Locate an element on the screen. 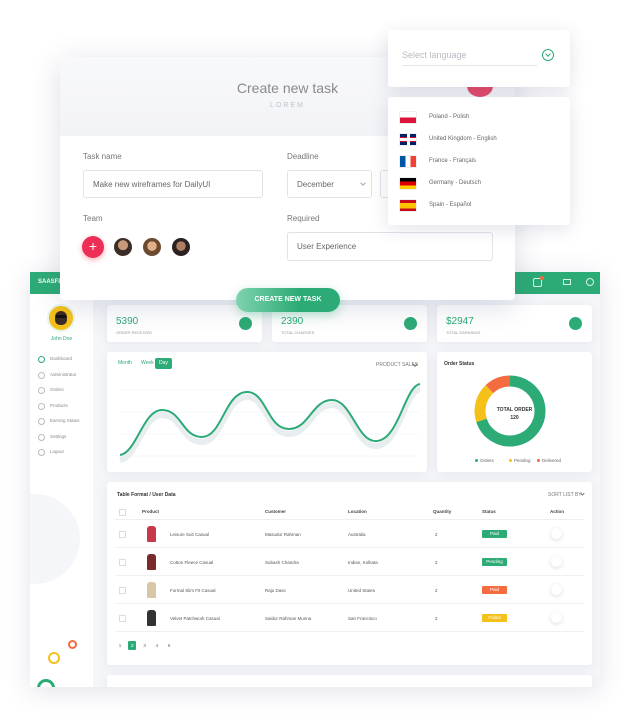 The image size is (630, 717). language-select: Select language is located at coordinates (479, 58).